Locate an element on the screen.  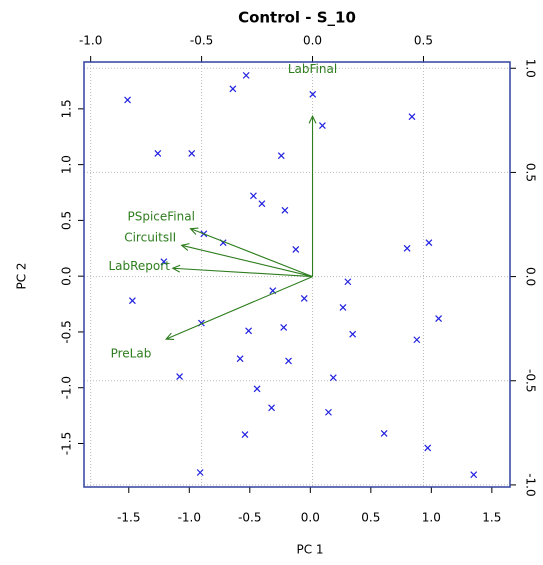
y-tick-label: 1.0 is located at coordinates (67, 164).